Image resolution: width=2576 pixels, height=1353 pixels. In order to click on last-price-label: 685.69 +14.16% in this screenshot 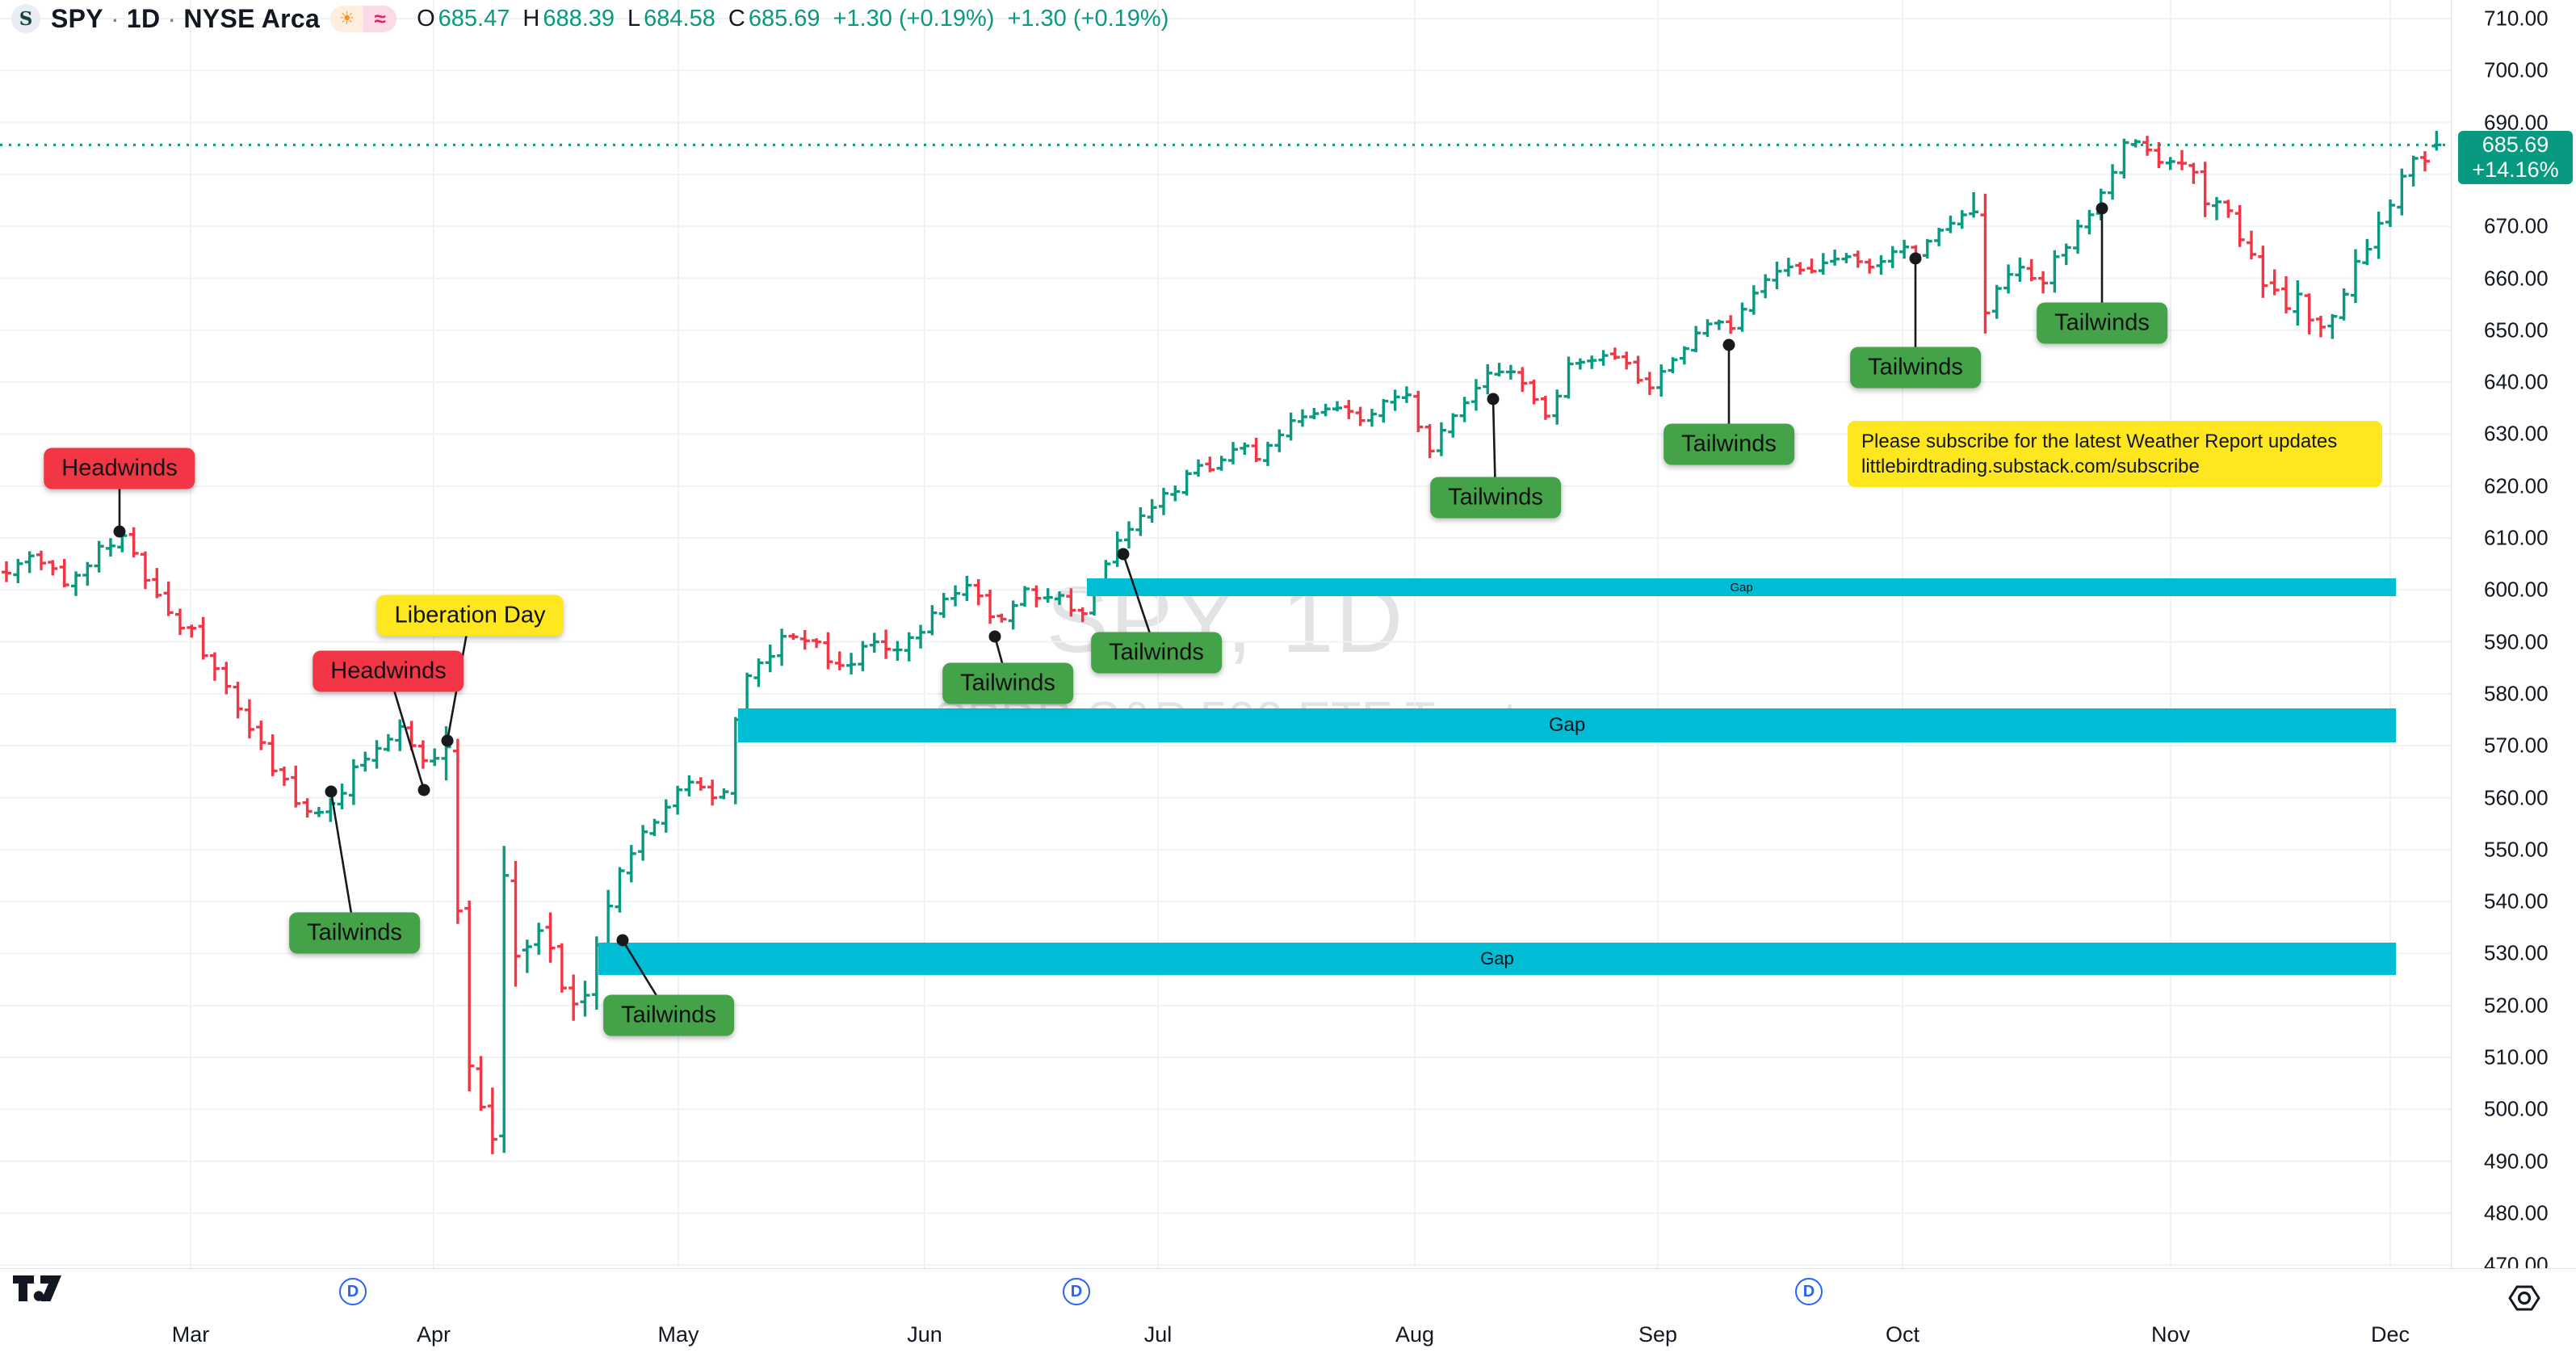, I will do `click(2515, 157)`.